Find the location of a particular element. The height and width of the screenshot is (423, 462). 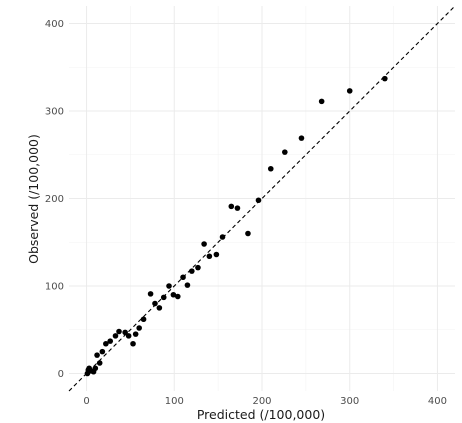

y-tick-label: 400 is located at coordinates (54, 24).